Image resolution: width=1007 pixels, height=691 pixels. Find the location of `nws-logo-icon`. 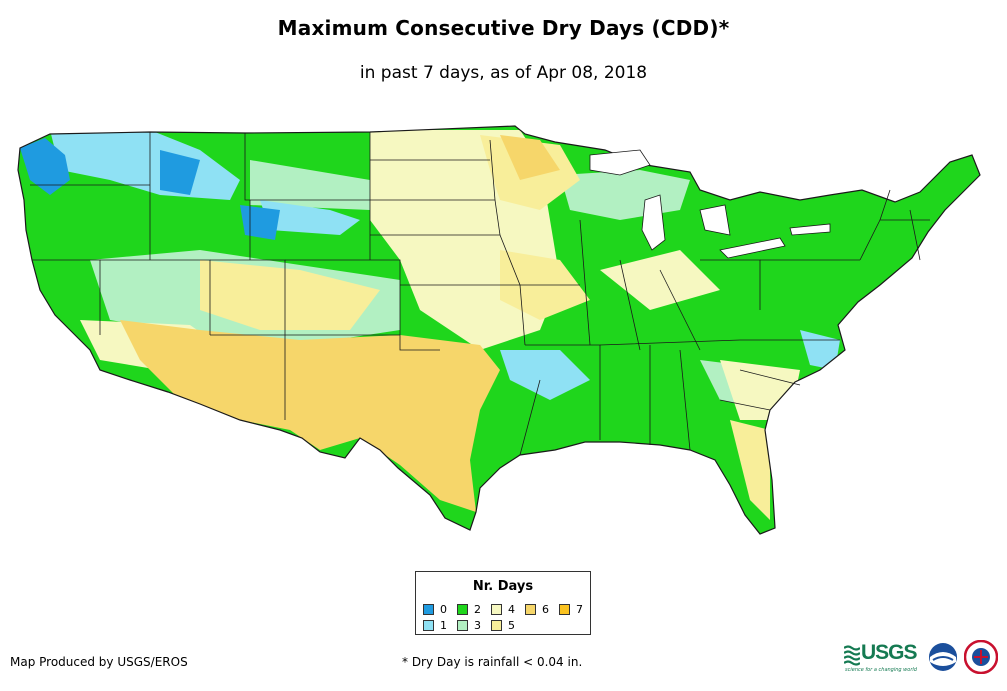

nws-logo-icon is located at coordinates (981, 657).